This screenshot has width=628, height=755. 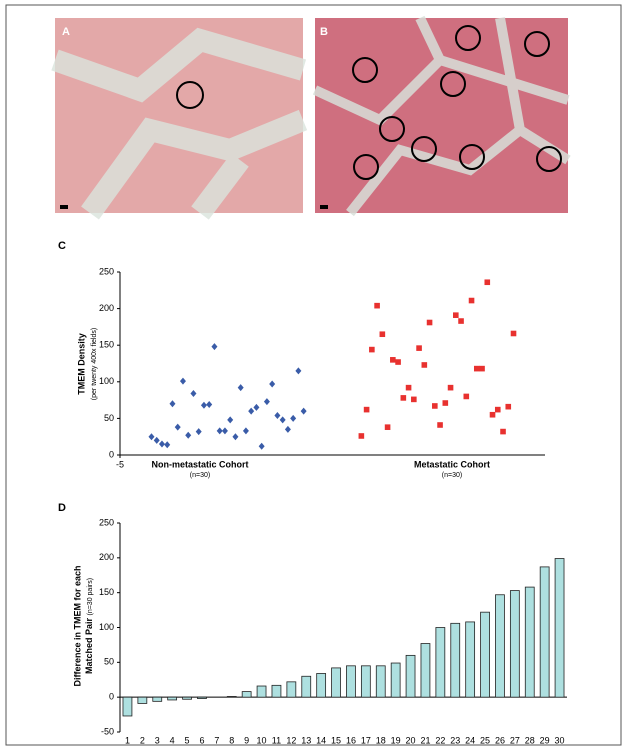 I want to click on x-tick-label: 13, so click(x=306, y=740).